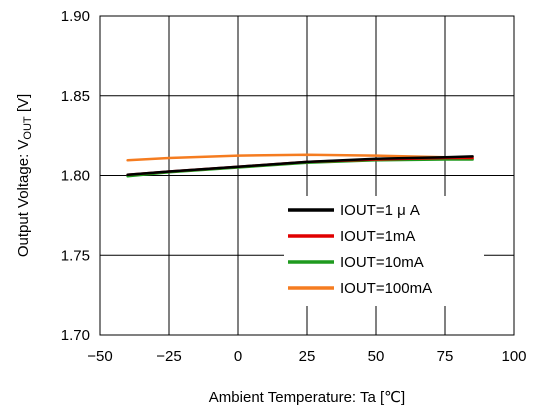  What do you see at coordinates (238, 356) in the screenshot?
I see `x-tick-label: 0` at bounding box center [238, 356].